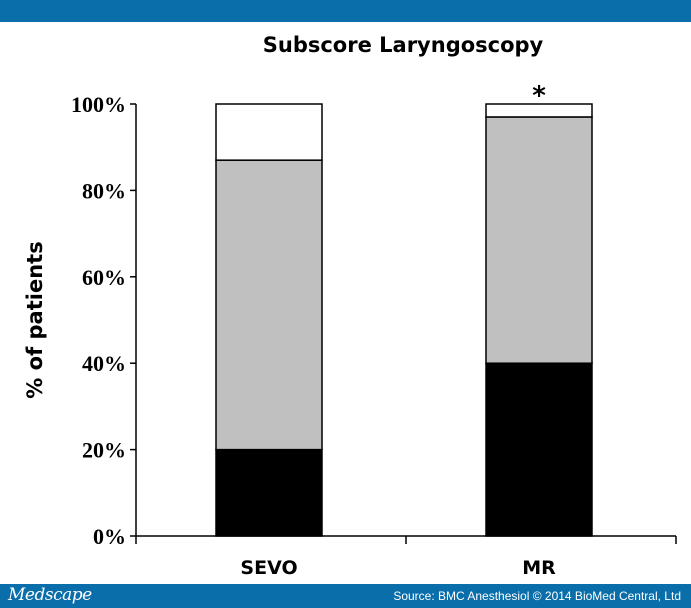  What do you see at coordinates (109, 536) in the screenshot?
I see `y-tick-label: 0%` at bounding box center [109, 536].